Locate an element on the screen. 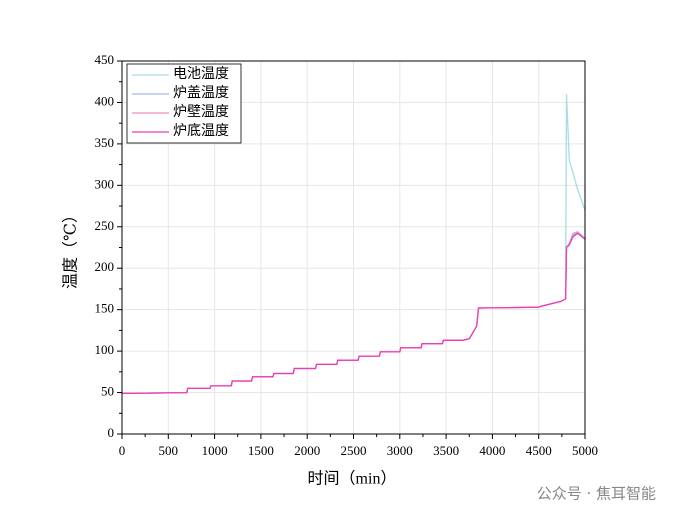  y-tick-label: 200 is located at coordinates (105, 266).